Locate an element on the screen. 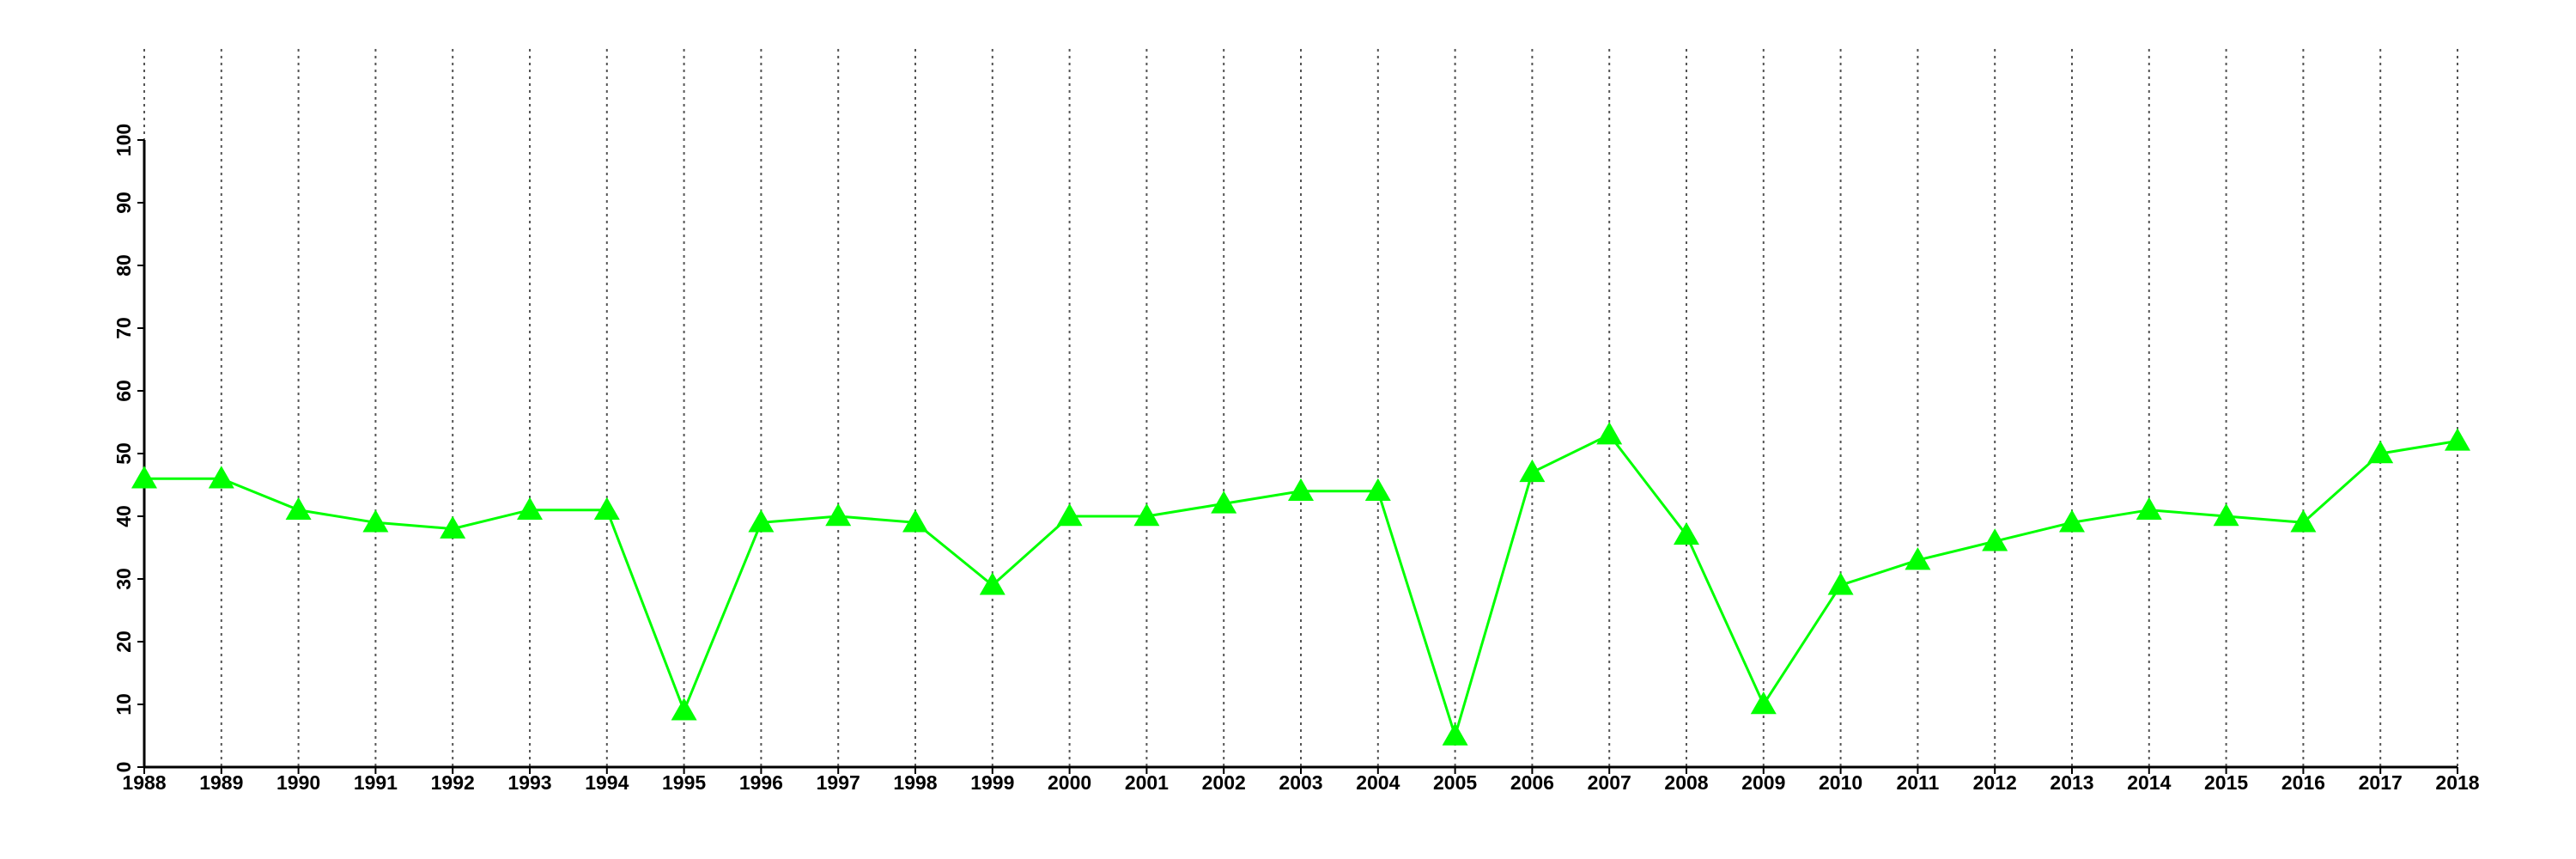 This screenshot has height=859, width=2576. y-tick-label: 50 is located at coordinates (123, 454).